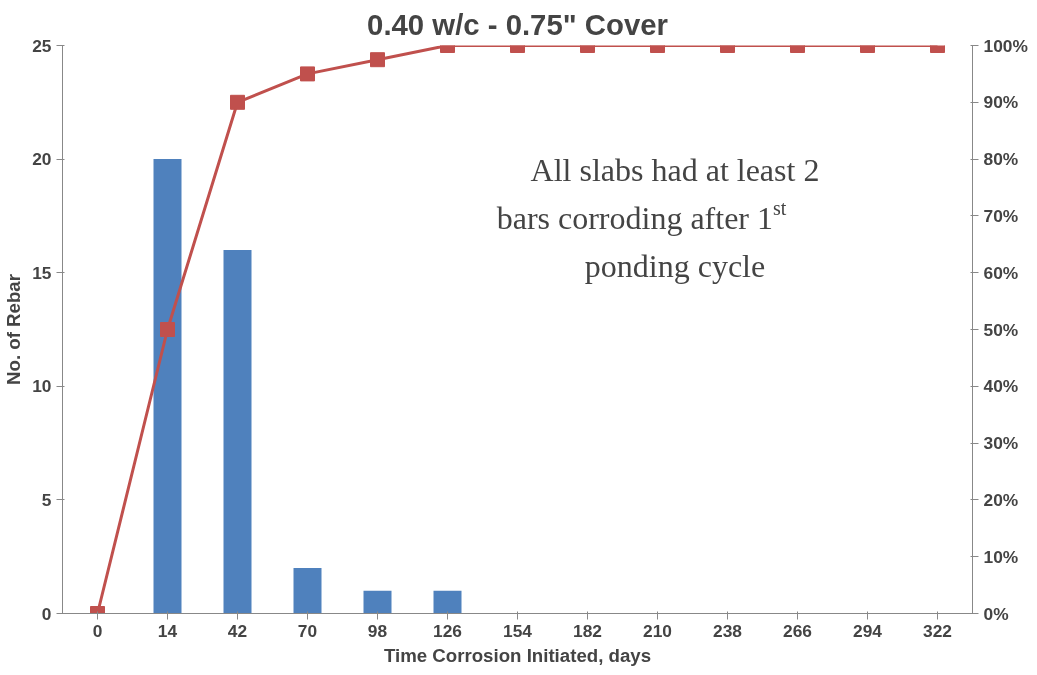 The width and height of the screenshot is (1037, 675). What do you see at coordinates (46, 499) in the screenshot?
I see `y-tick-label: 5` at bounding box center [46, 499].